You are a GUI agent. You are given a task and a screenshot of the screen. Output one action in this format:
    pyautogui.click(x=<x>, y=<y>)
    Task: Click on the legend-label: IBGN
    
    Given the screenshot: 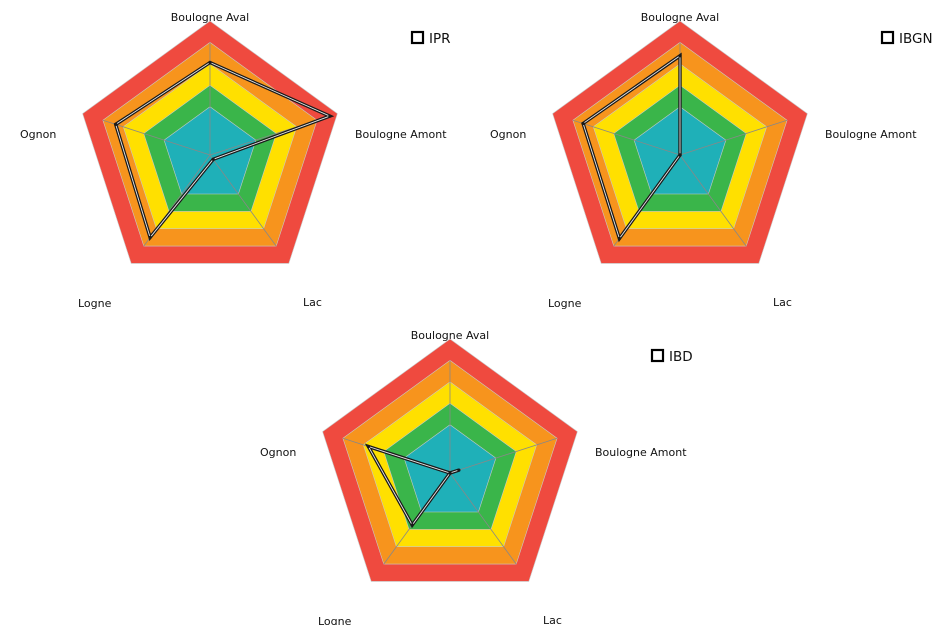 What is the action you would take?
    pyautogui.click(x=916, y=39)
    